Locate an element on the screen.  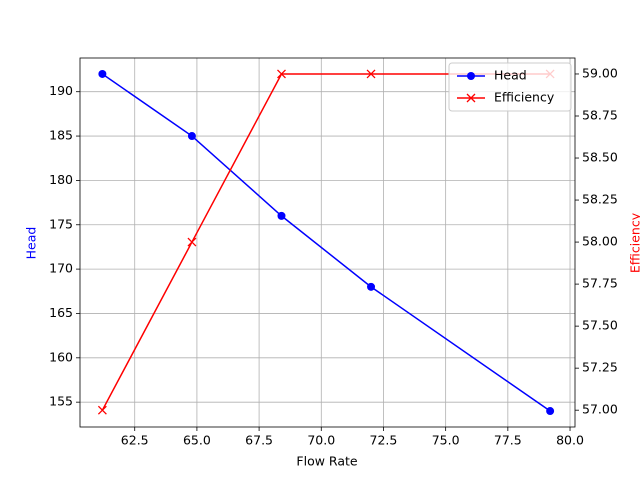
y-tick-label: 170 is located at coordinates (61, 268).